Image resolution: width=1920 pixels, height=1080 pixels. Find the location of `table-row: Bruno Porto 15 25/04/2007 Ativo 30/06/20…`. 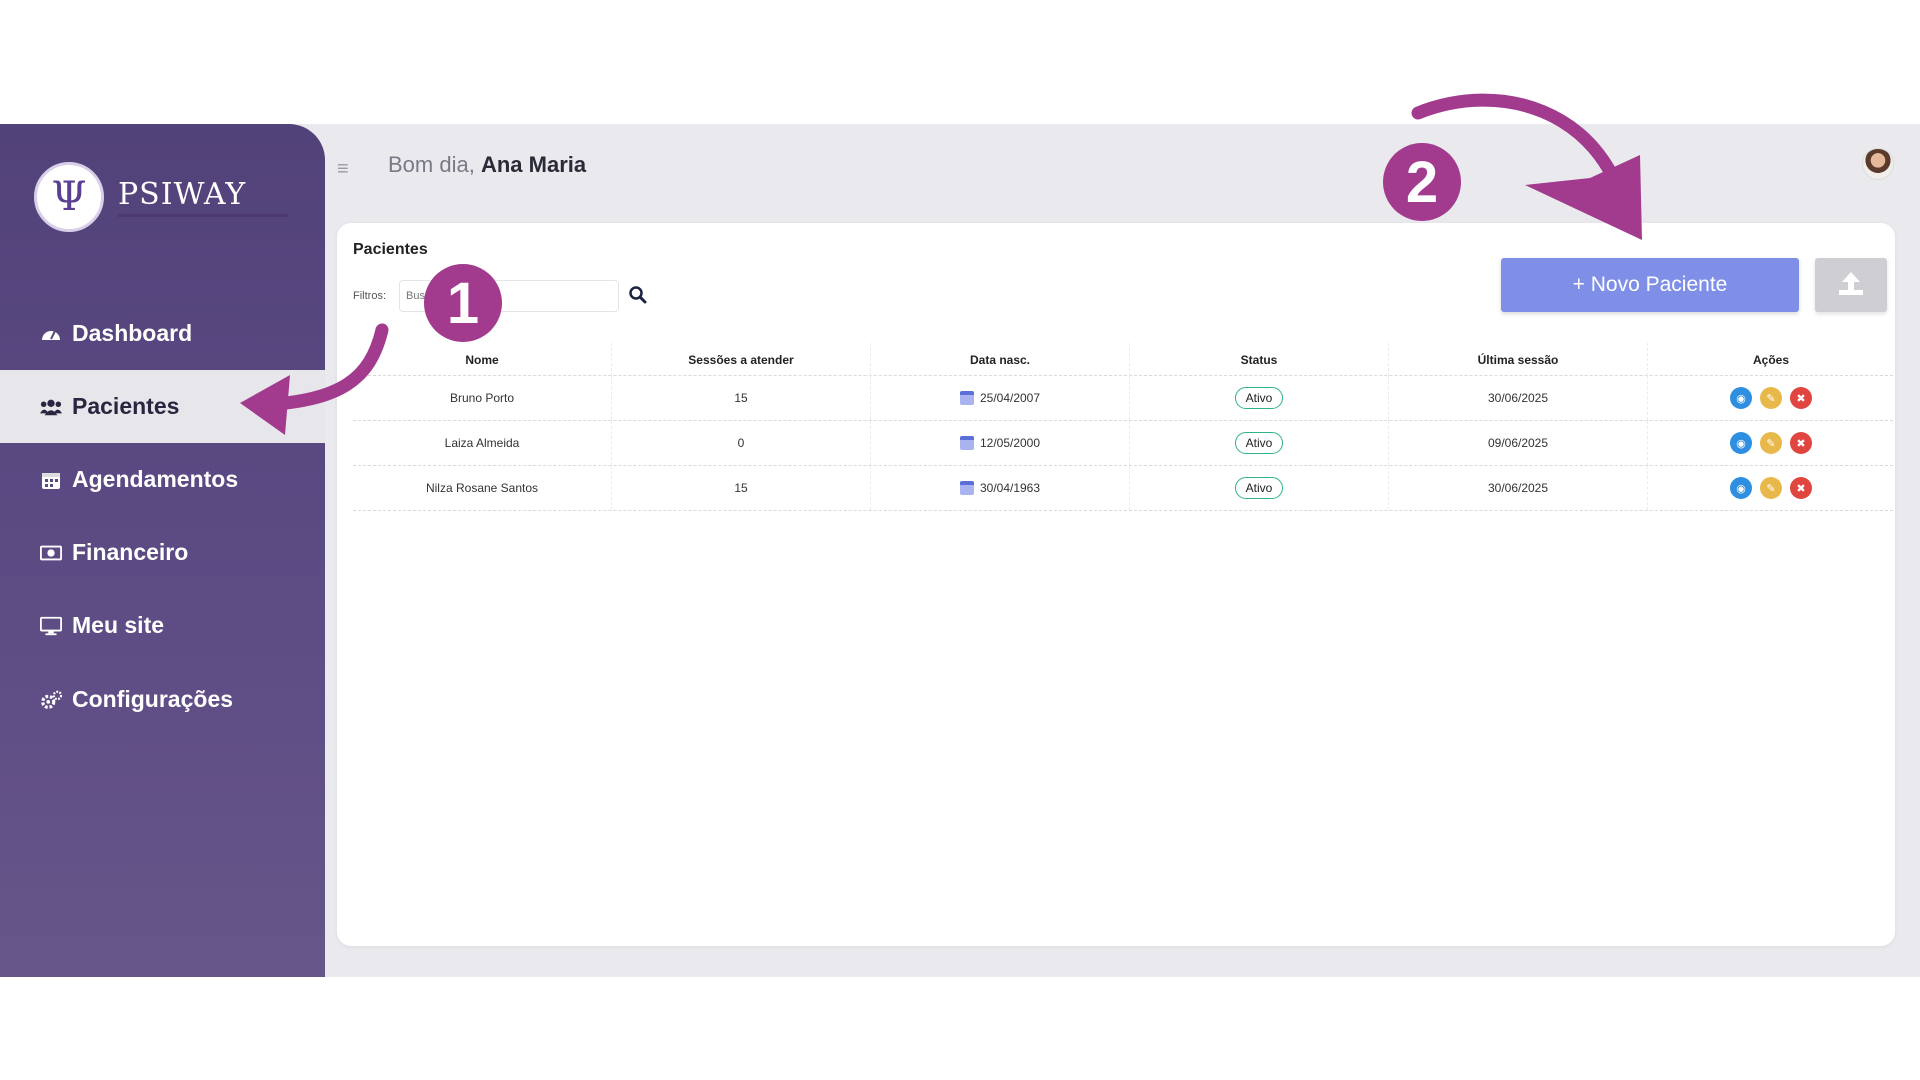

table-row: Bruno Porto 15 25/04/2007 Ativo 30/06/20… is located at coordinates (1123, 398).